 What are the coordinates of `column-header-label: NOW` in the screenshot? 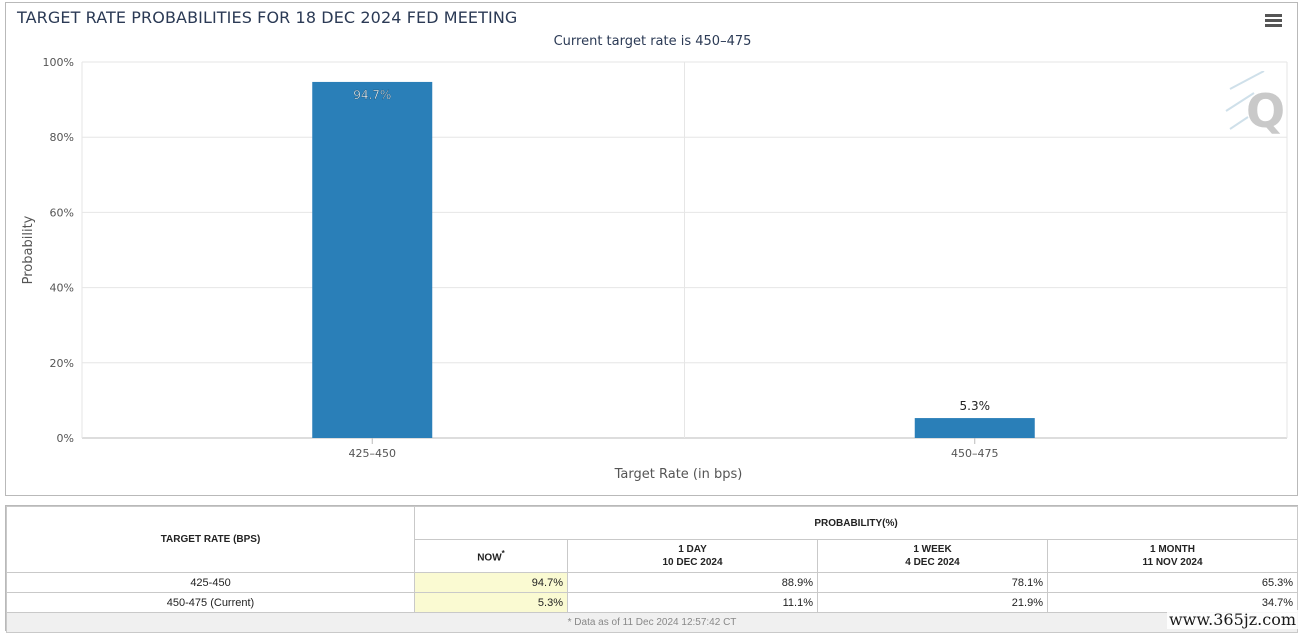 It's located at (489, 558).